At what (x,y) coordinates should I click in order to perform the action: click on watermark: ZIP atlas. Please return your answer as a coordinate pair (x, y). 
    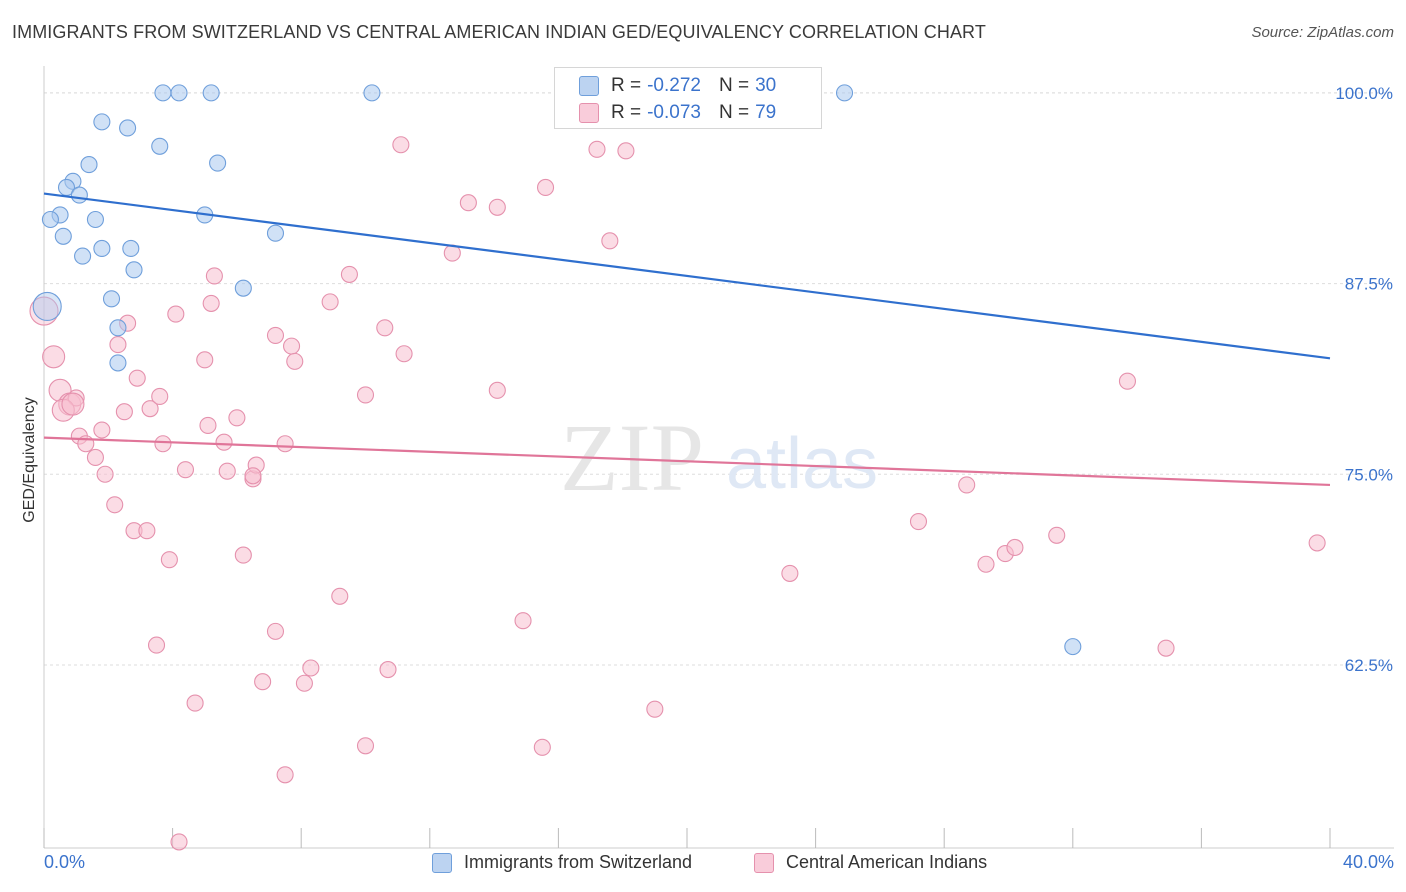
    Looking at the image, I should click on (719, 457).